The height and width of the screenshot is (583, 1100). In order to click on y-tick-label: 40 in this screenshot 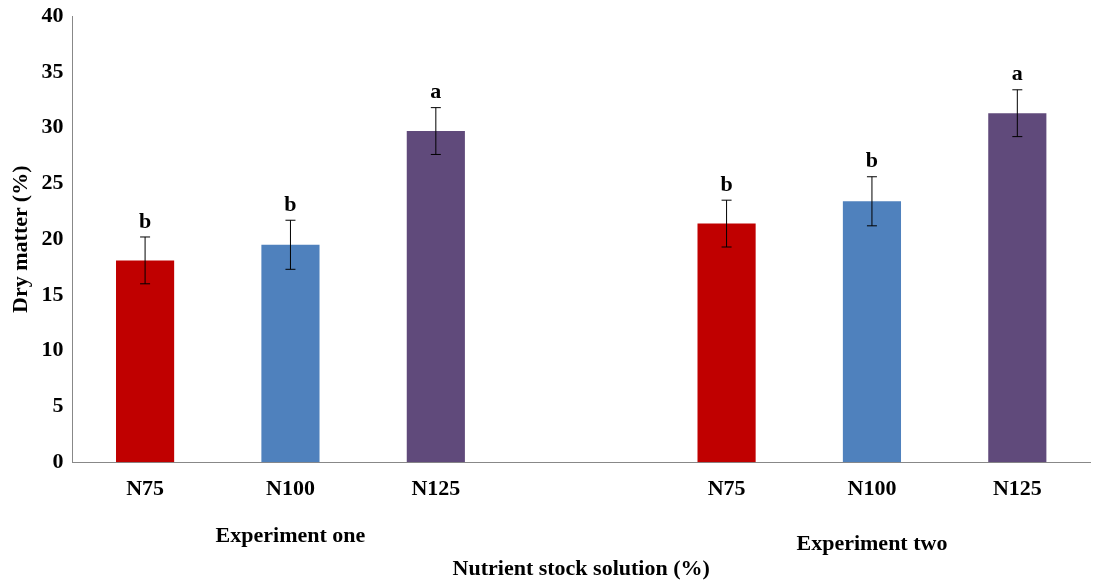, I will do `click(52, 14)`.